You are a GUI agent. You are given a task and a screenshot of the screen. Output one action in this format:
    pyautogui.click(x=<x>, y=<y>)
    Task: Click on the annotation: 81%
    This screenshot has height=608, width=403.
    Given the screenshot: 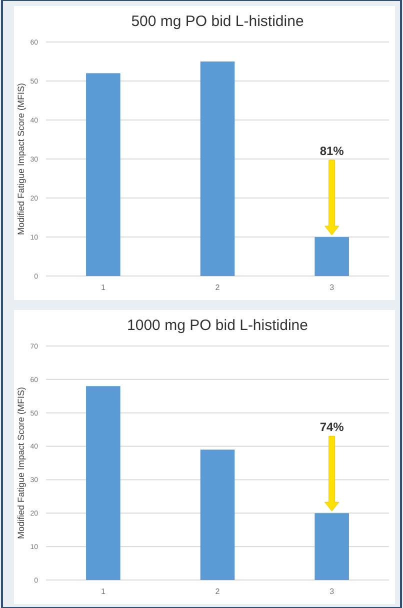 What is the action you would take?
    pyautogui.click(x=332, y=151)
    